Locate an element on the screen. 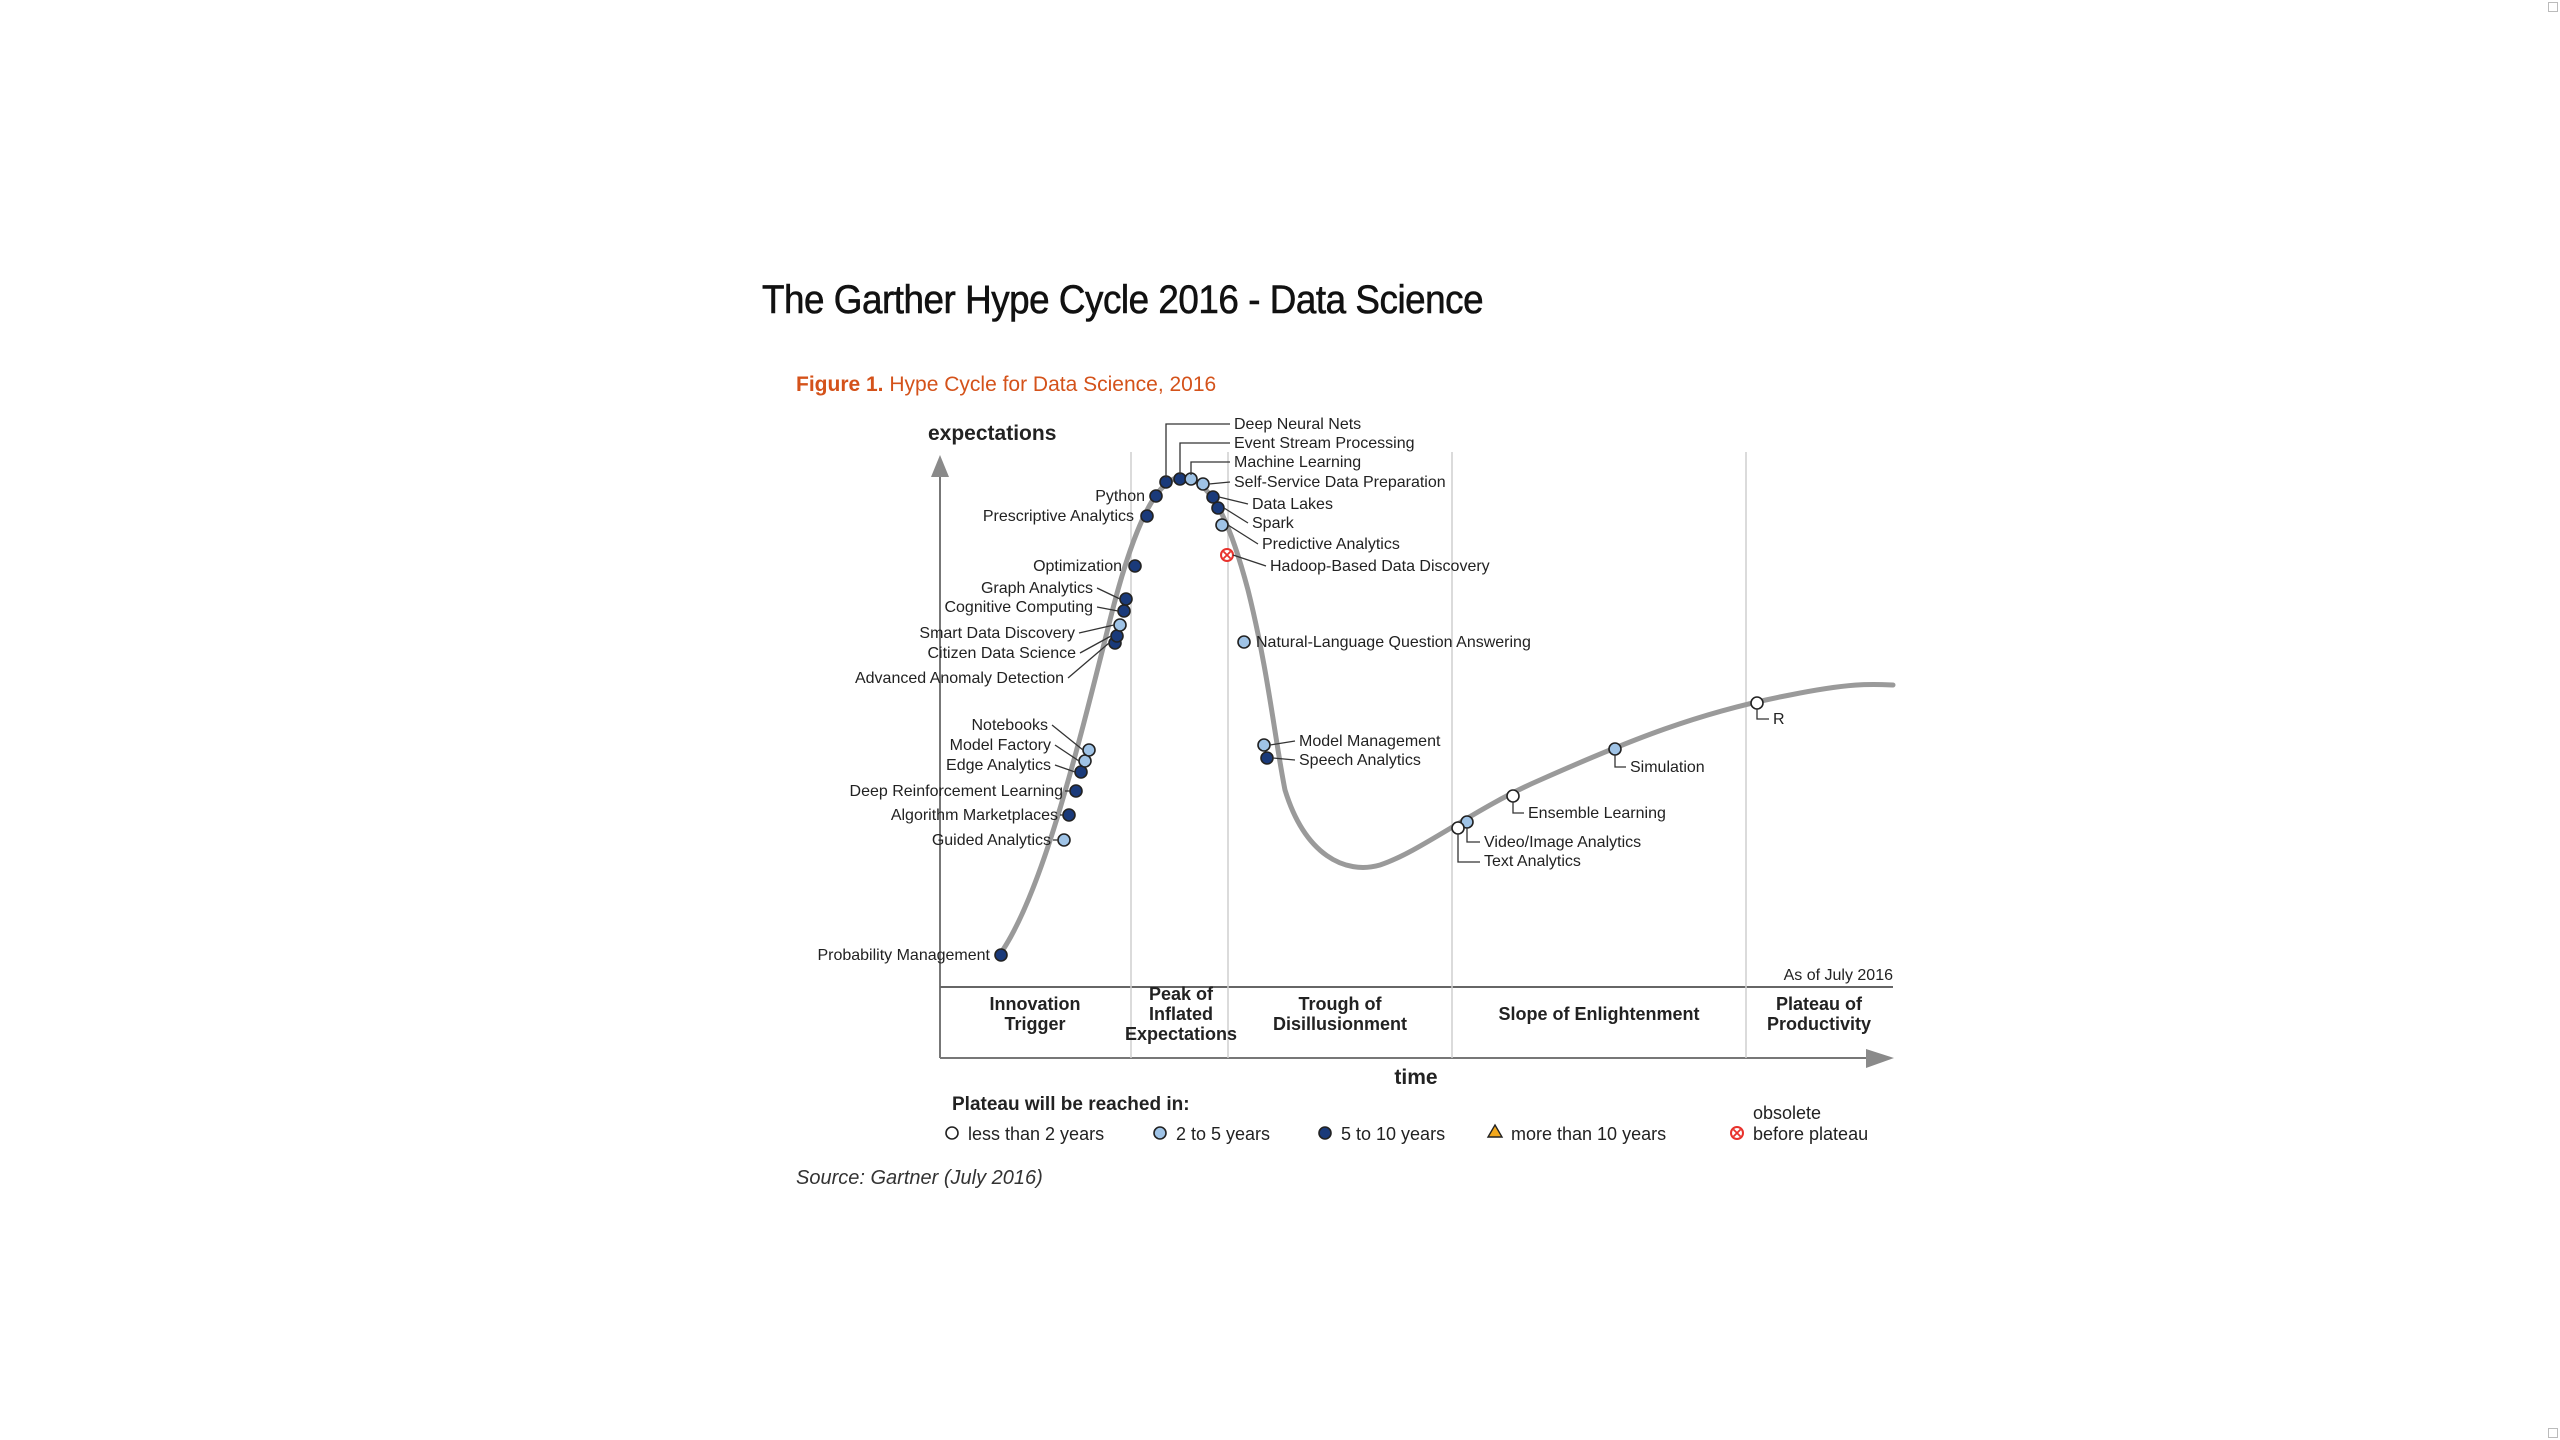 The image size is (2560, 1440). phase-label: Plateau of Productivity is located at coordinates (1819, 1014).